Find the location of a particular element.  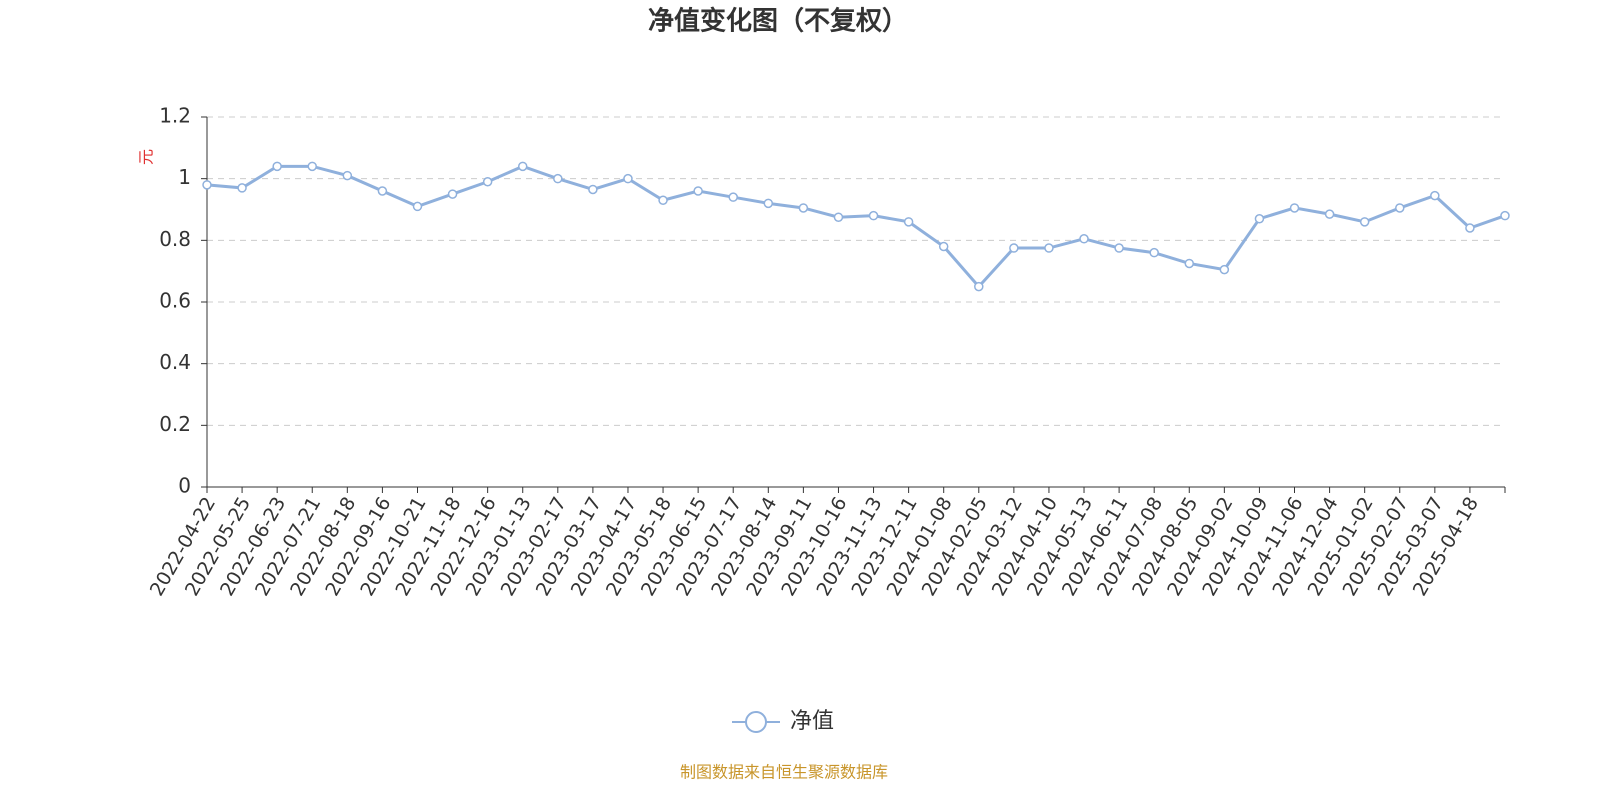

source-note: 制图数据来自恒生聚源数据库 is located at coordinates (784, 772).